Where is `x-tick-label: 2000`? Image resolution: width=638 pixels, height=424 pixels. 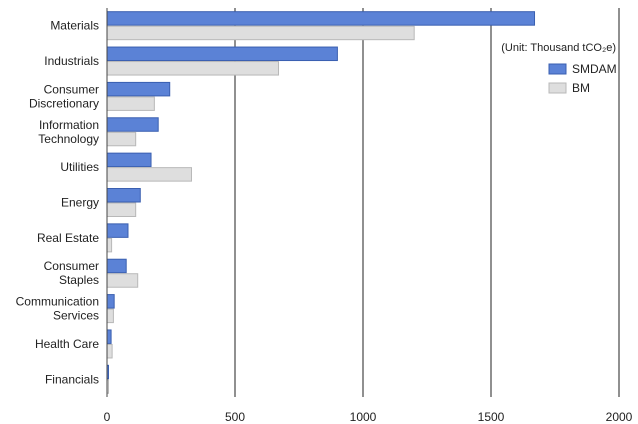
x-tick-label: 2000 is located at coordinates (619, 417).